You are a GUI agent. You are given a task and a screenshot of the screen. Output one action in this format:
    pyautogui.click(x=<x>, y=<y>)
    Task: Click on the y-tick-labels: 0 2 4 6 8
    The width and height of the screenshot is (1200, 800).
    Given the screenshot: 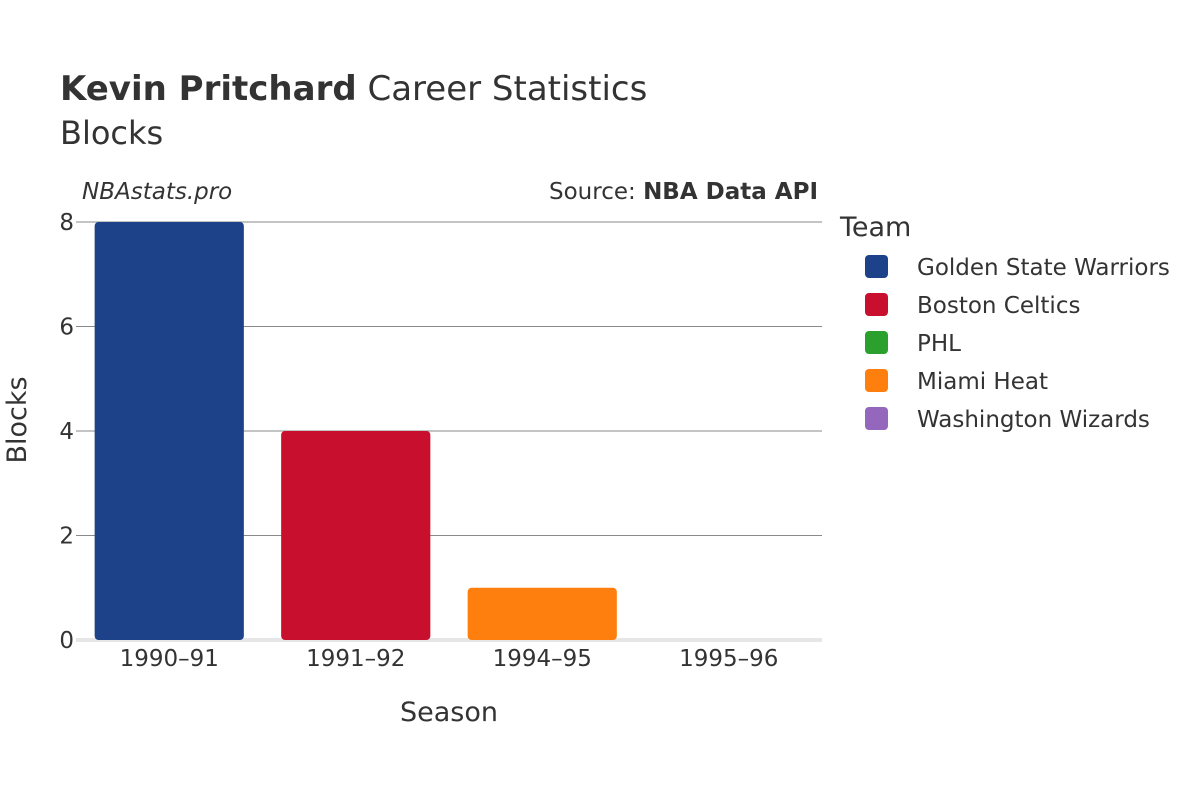 What is the action you would take?
    pyautogui.click(x=66, y=432)
    